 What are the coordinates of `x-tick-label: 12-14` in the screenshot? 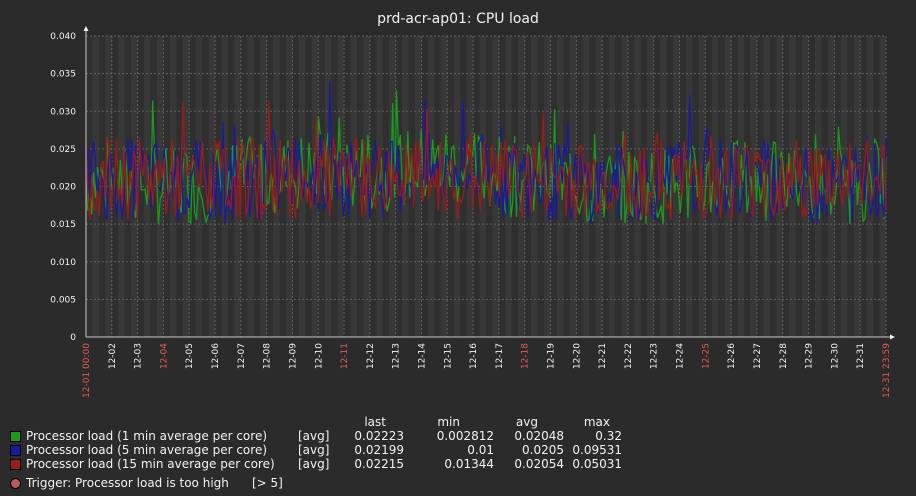 It's located at (422, 356).